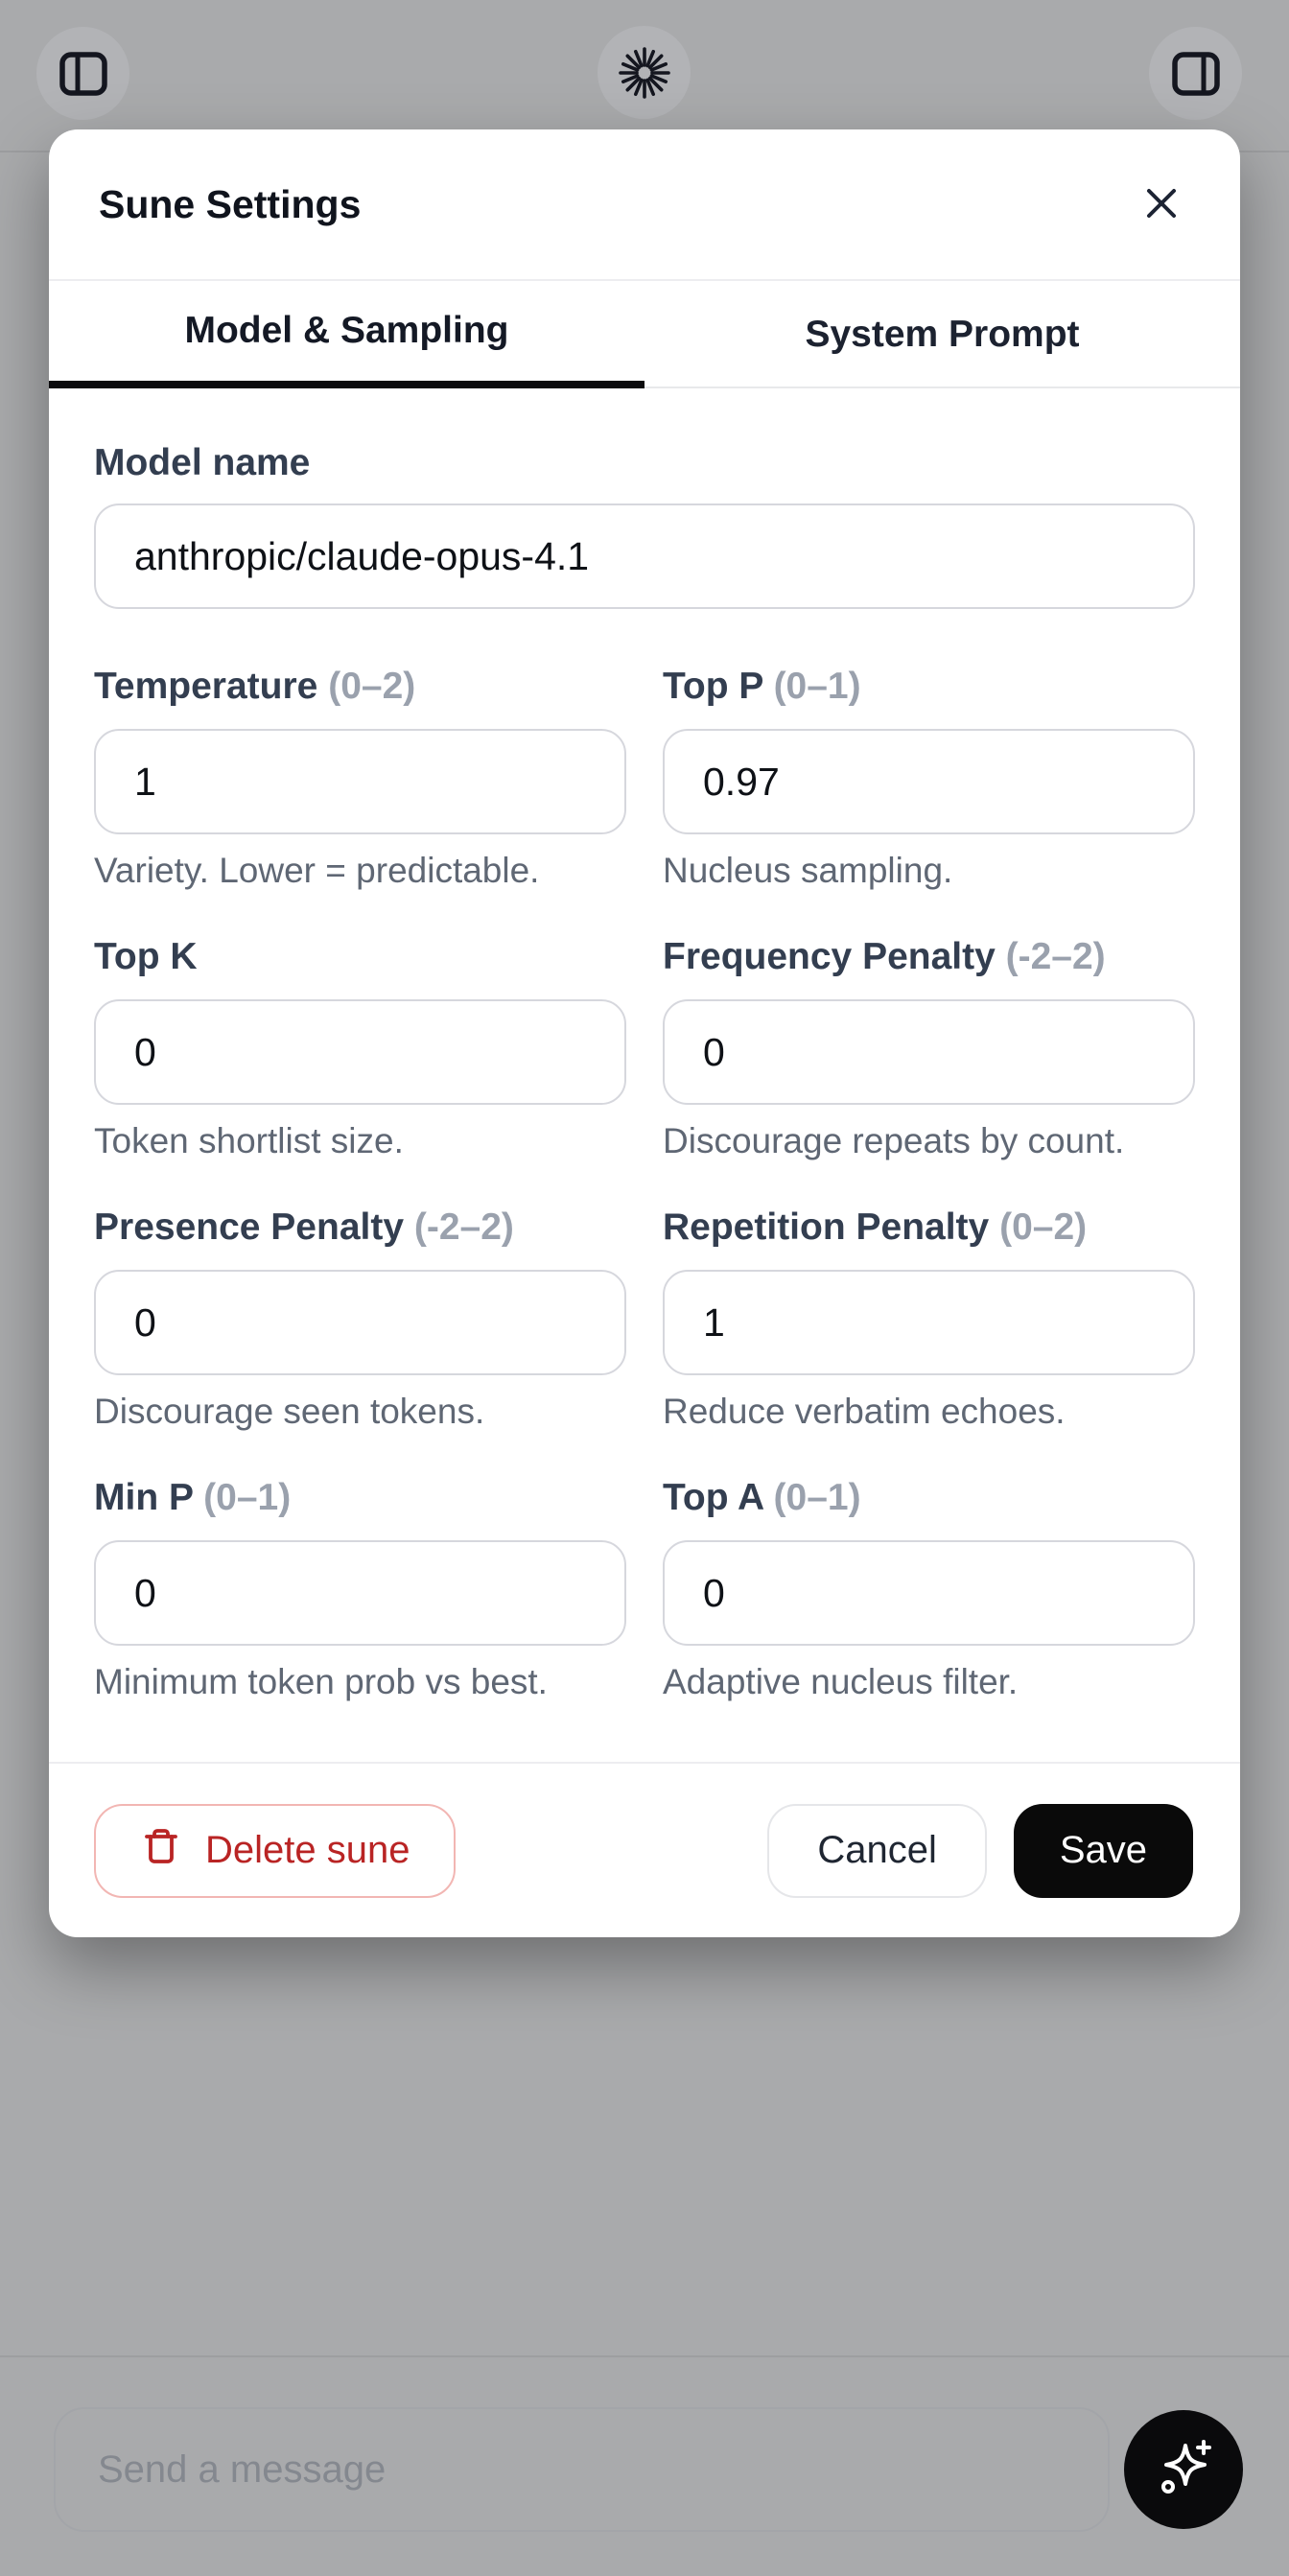  What do you see at coordinates (360, 1052) in the screenshot?
I see `top-k-input` at bounding box center [360, 1052].